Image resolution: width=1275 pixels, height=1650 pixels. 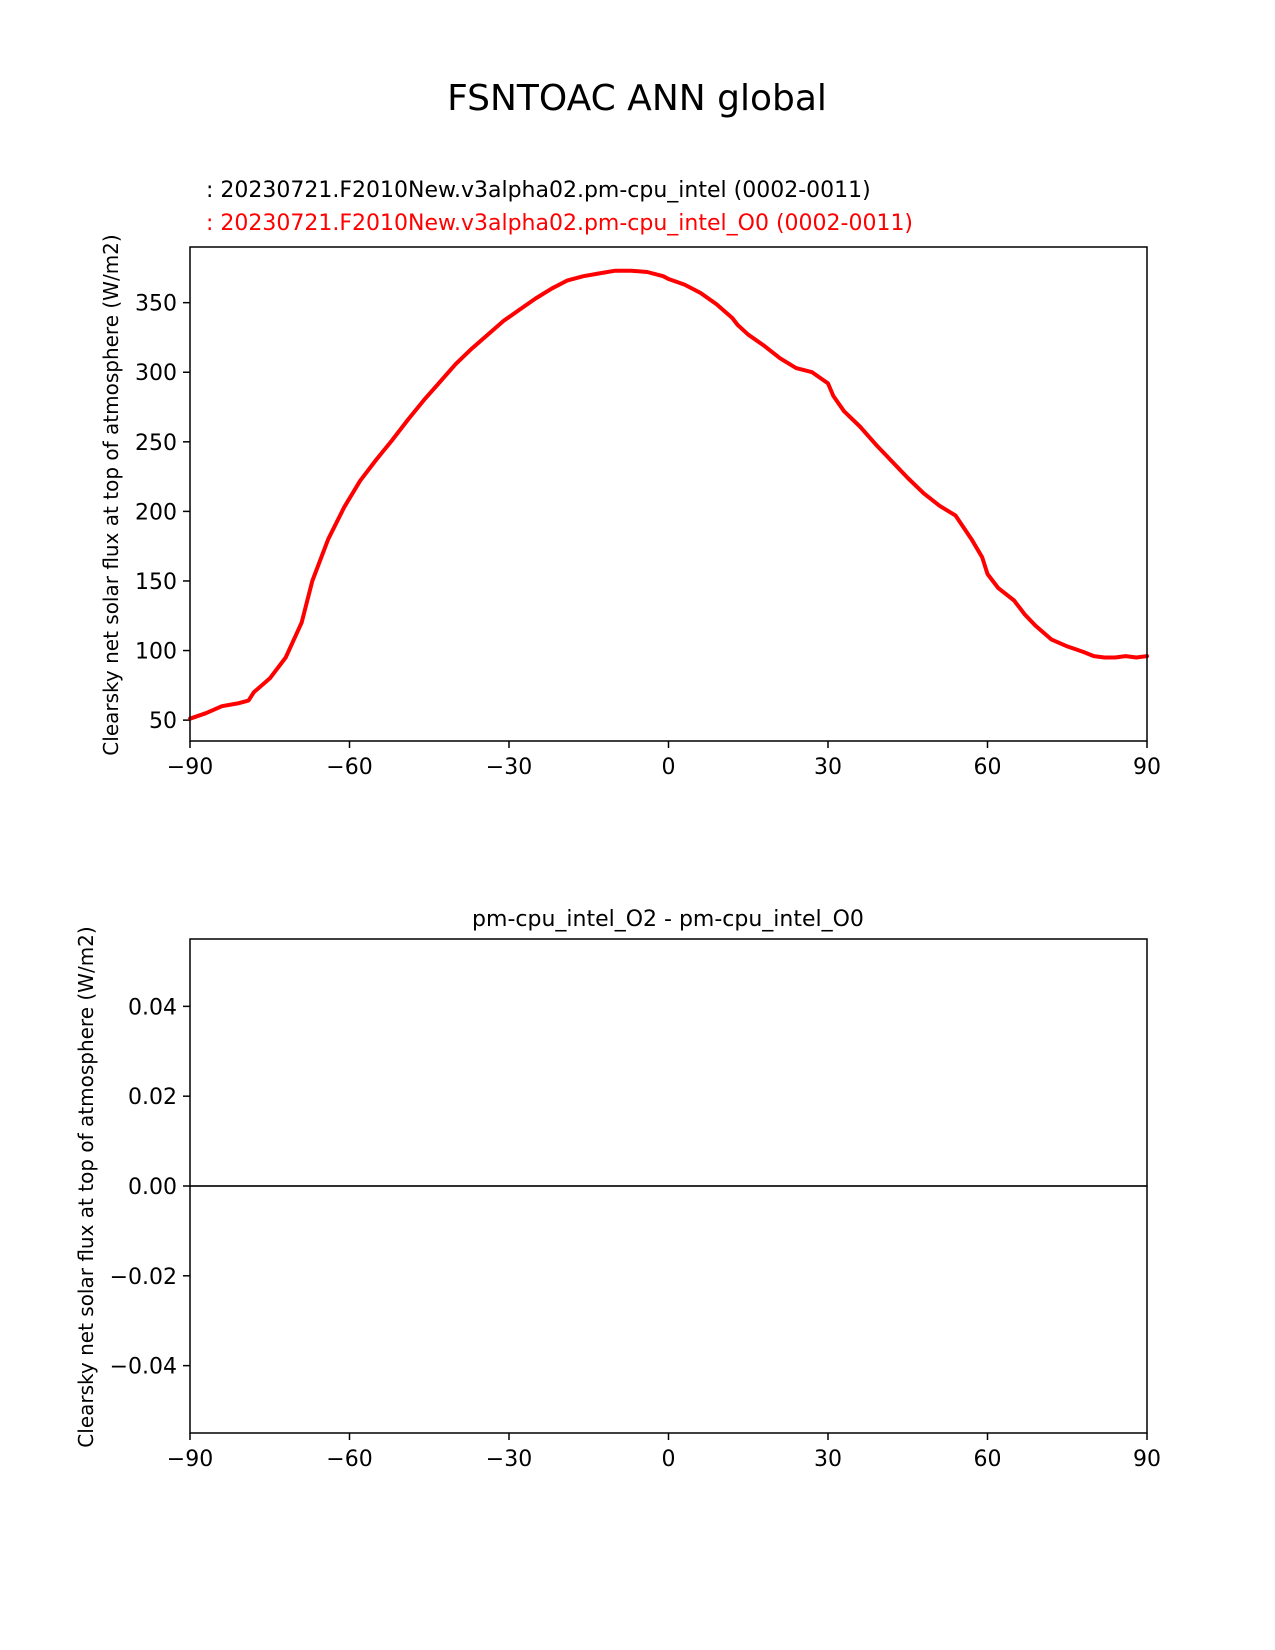 I want to click on y-tick-label: 0.00, so click(x=152, y=1187).